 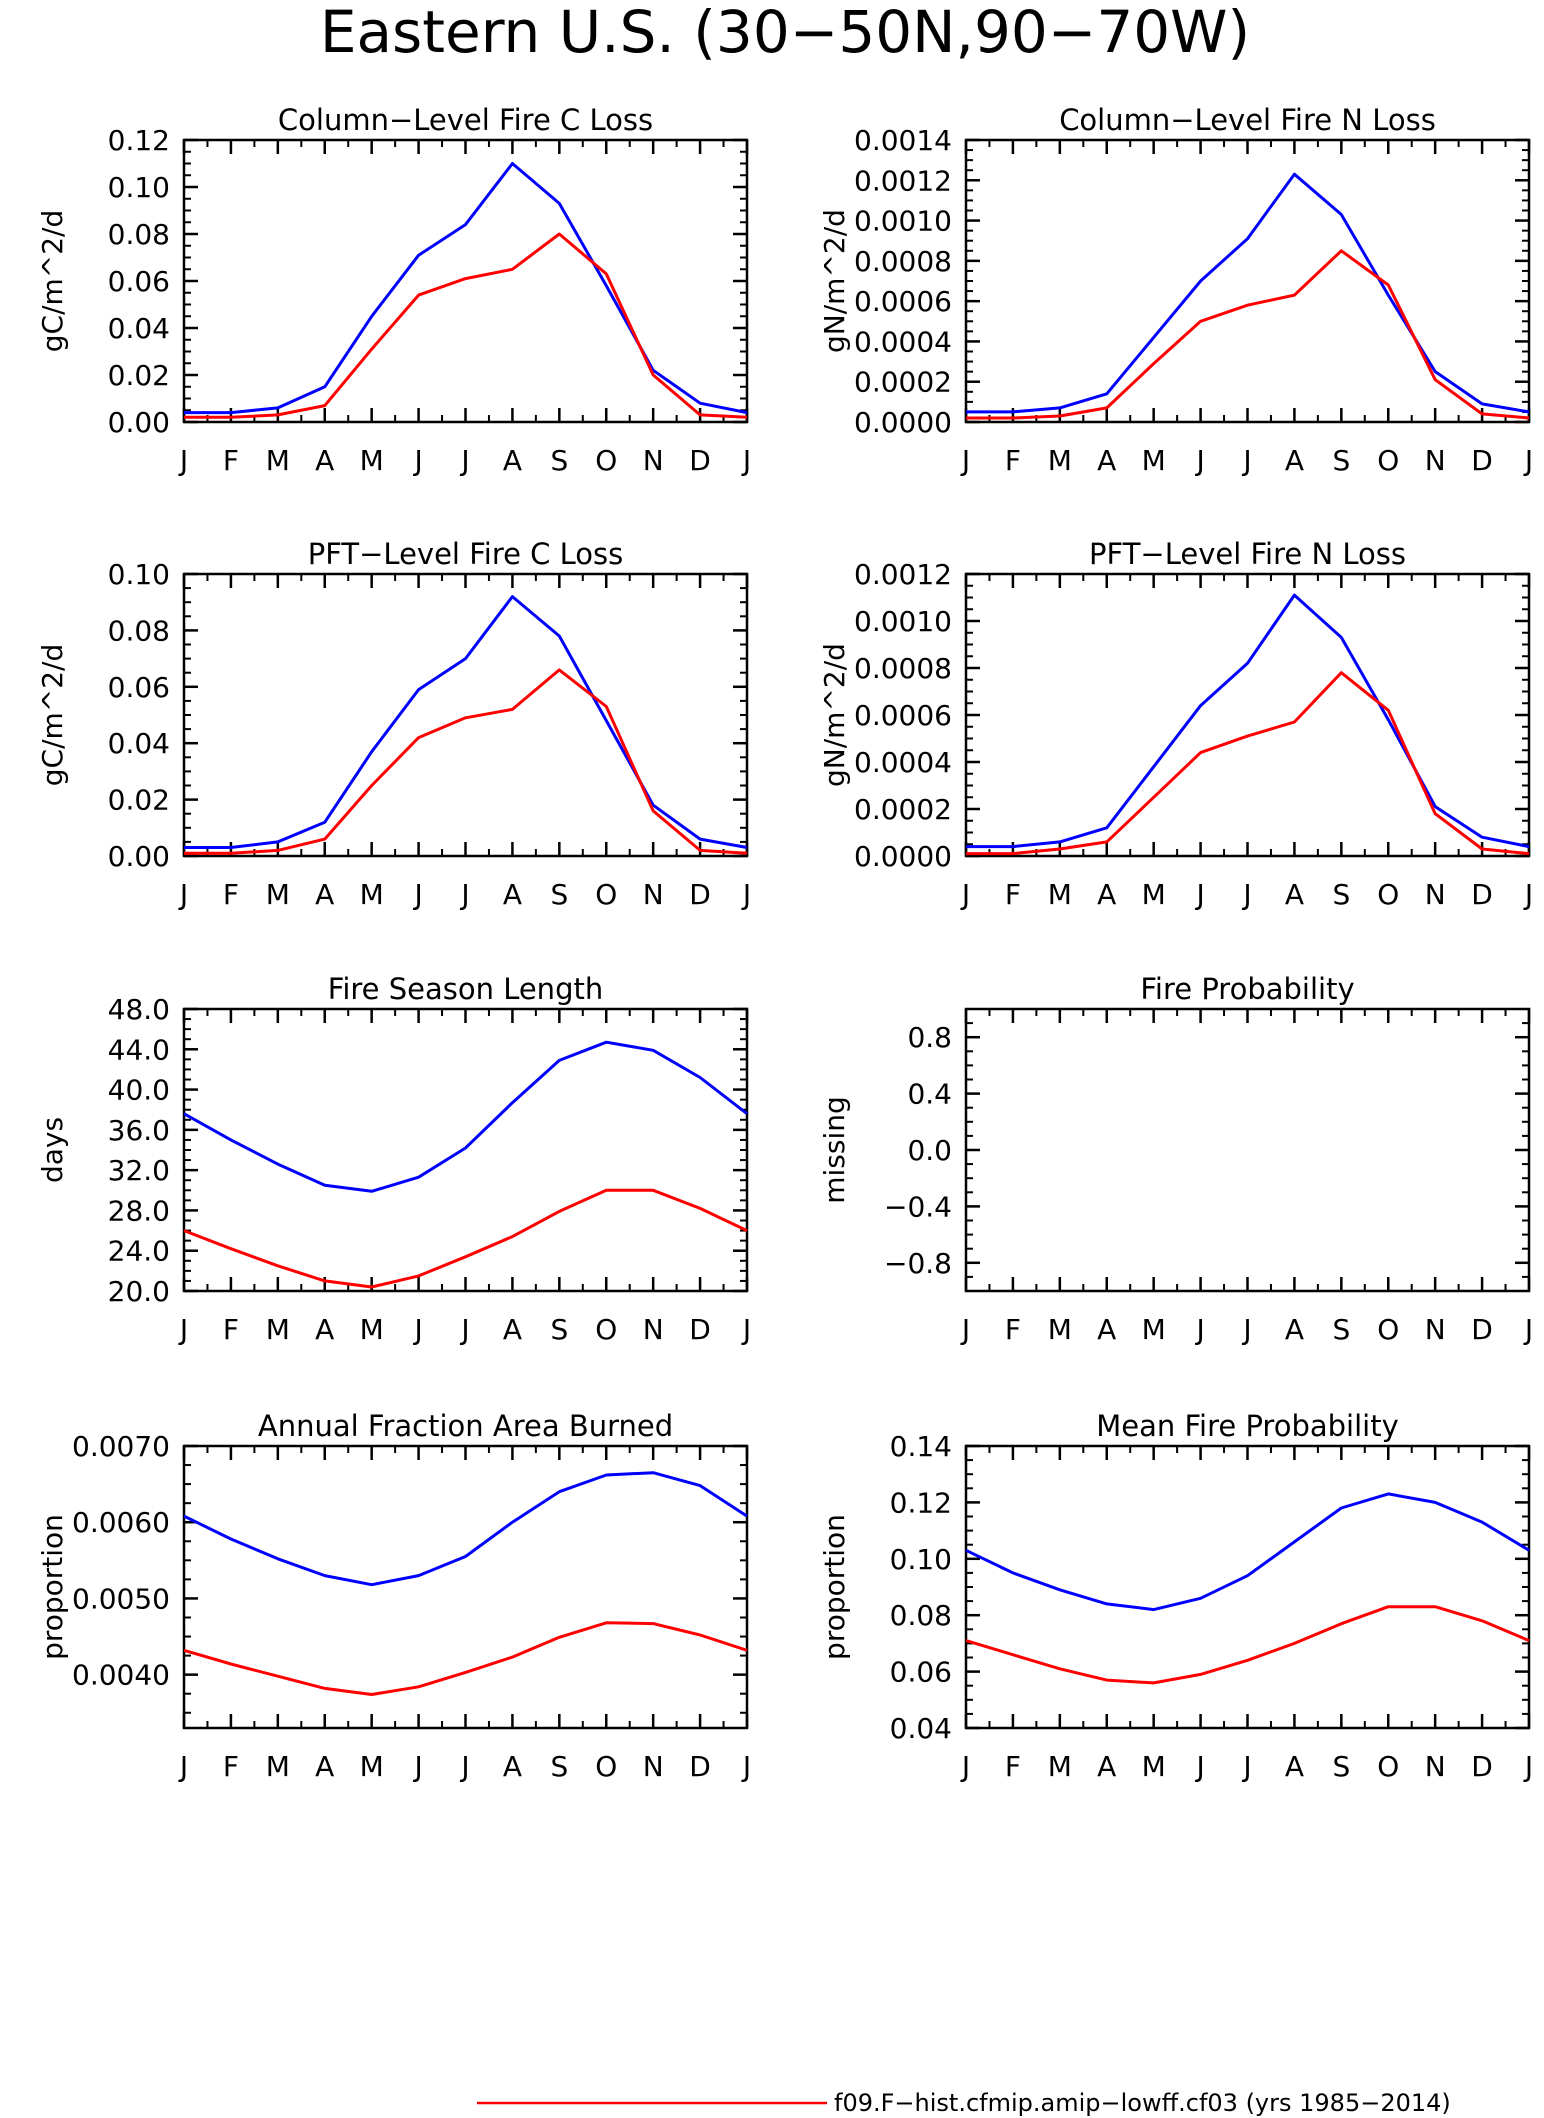 What do you see at coordinates (834, 1587) in the screenshot?
I see `y-axis-label: proportion` at bounding box center [834, 1587].